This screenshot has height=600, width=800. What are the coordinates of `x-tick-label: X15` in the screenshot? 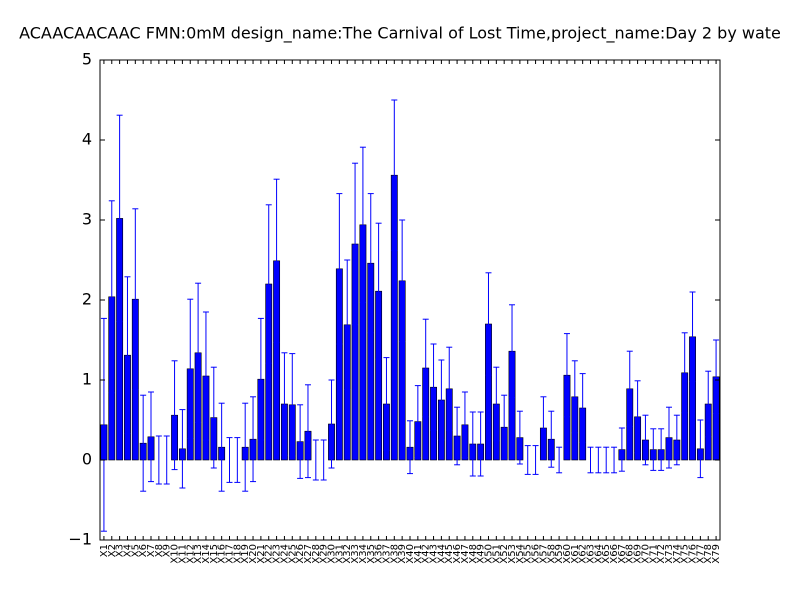 It's located at (214, 554).